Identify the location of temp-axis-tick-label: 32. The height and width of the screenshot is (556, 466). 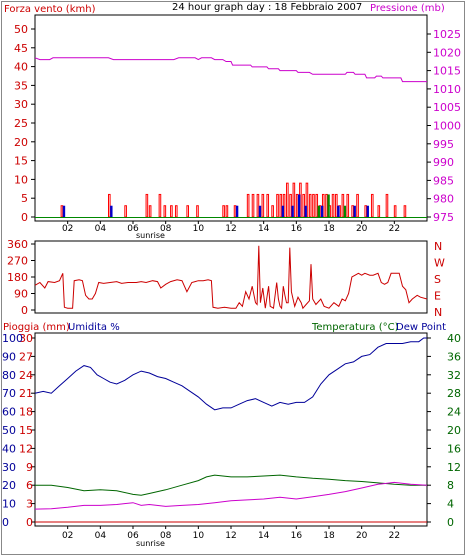
(454, 375).